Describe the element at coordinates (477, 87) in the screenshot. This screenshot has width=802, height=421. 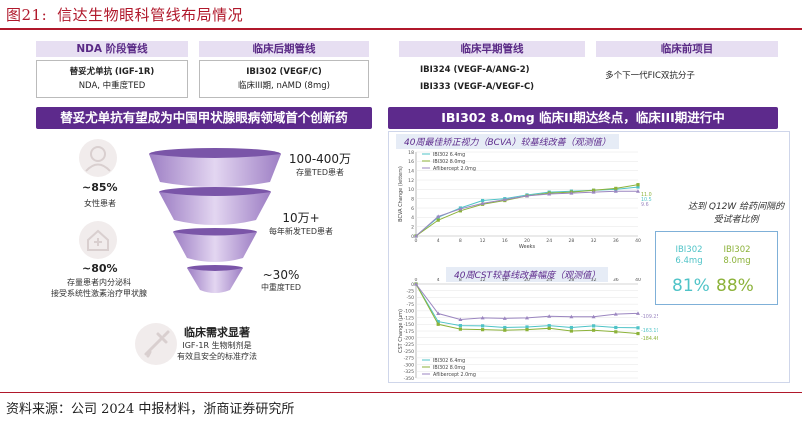
I see `early-item-2: IBI333 (VEGF-A/VEGF-C)` at that location.